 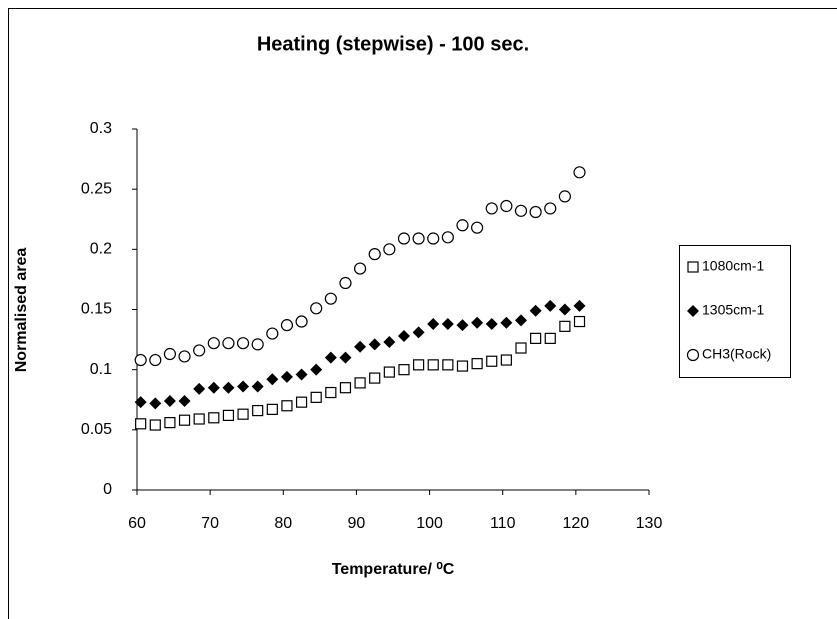 What do you see at coordinates (210, 523) in the screenshot?
I see `x-tick-label: 70` at bounding box center [210, 523].